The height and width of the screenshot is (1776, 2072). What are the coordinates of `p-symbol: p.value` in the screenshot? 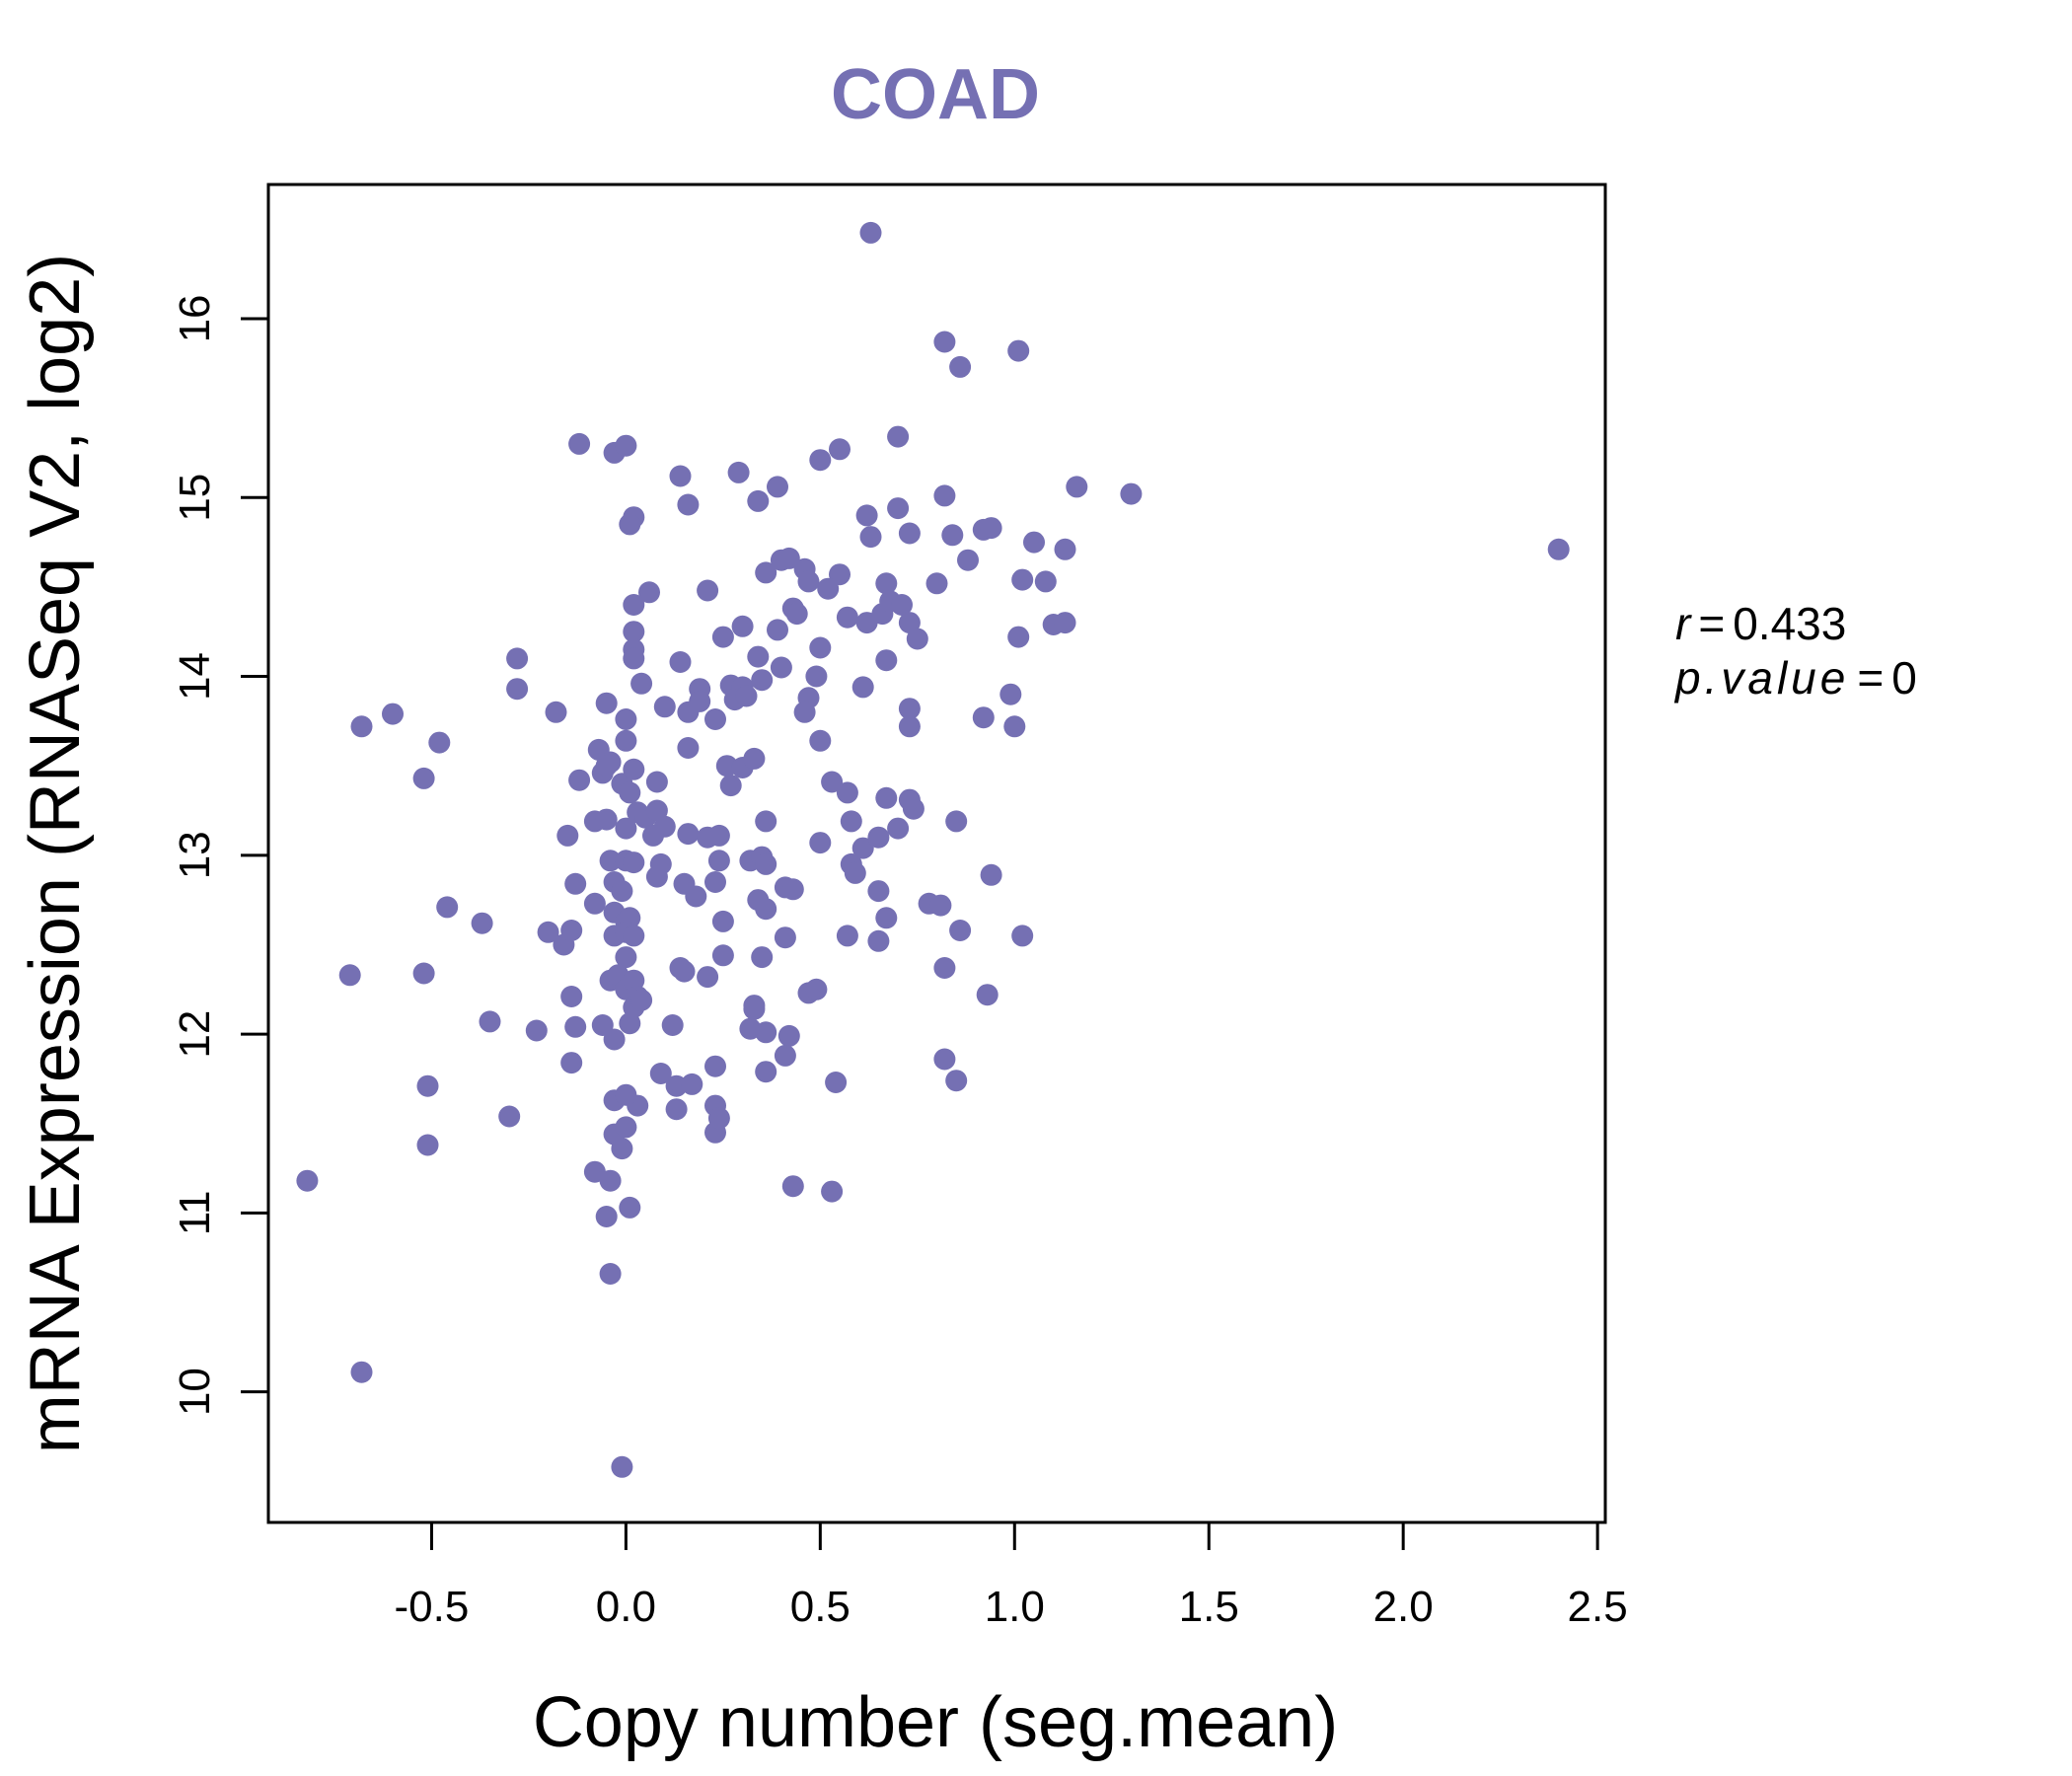 It's located at (1761, 677).